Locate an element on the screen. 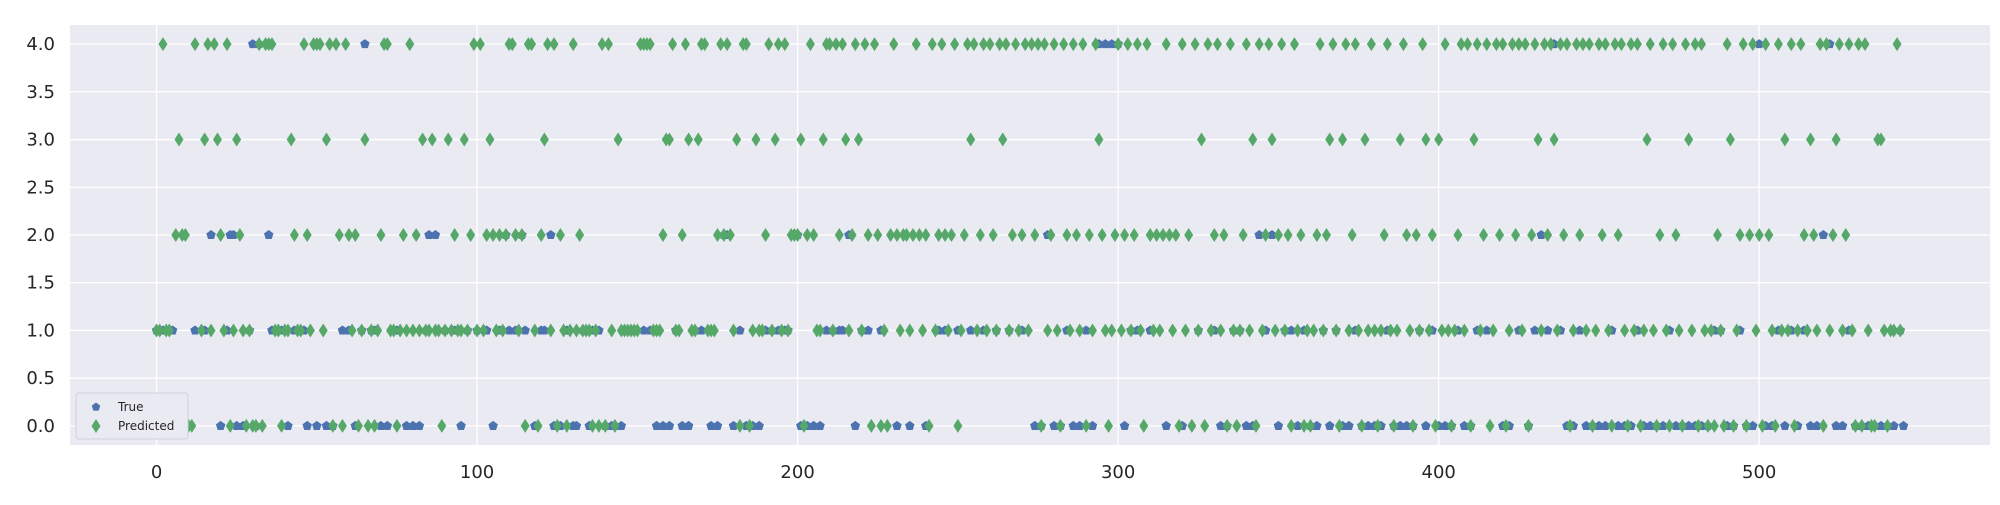  legend-marker-predicted is located at coordinates (96, 426).